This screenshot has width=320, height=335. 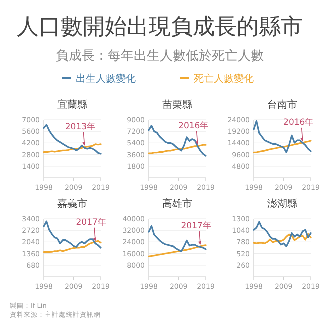 What do you see at coordinates (177, 204) in the screenshot?
I see `chart-title: 高雄市` at bounding box center [177, 204].